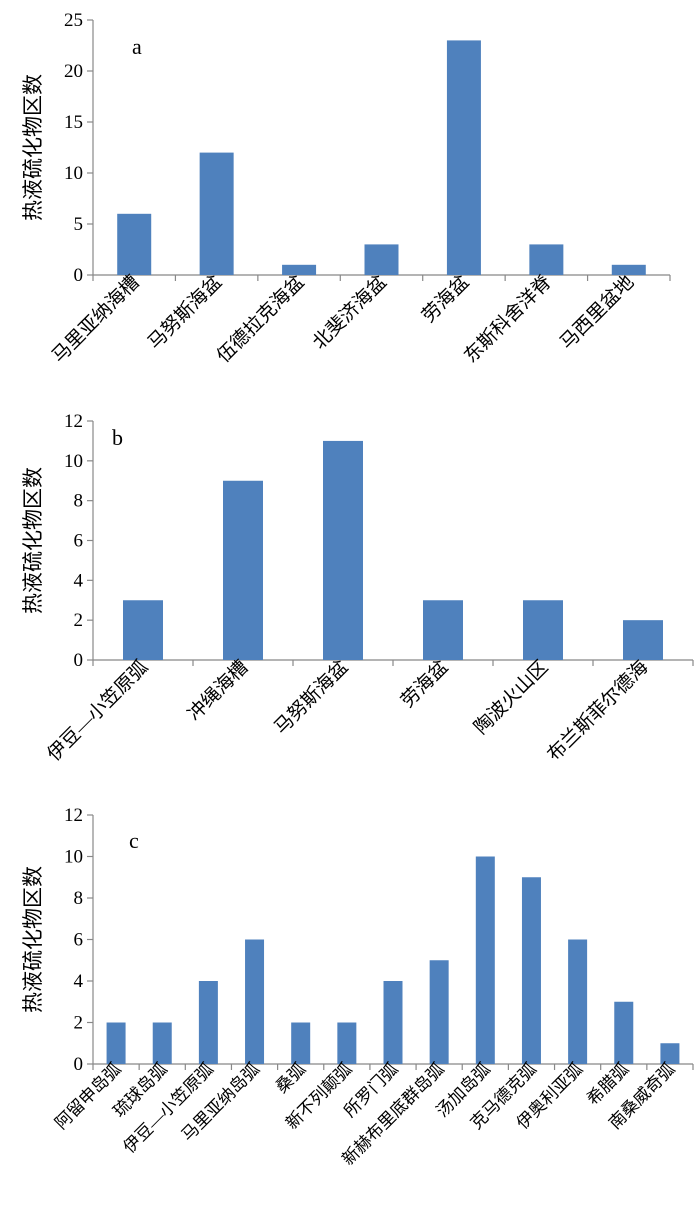 The image size is (700, 1221). I want to click on y-tick-label: 15, so click(73, 122).